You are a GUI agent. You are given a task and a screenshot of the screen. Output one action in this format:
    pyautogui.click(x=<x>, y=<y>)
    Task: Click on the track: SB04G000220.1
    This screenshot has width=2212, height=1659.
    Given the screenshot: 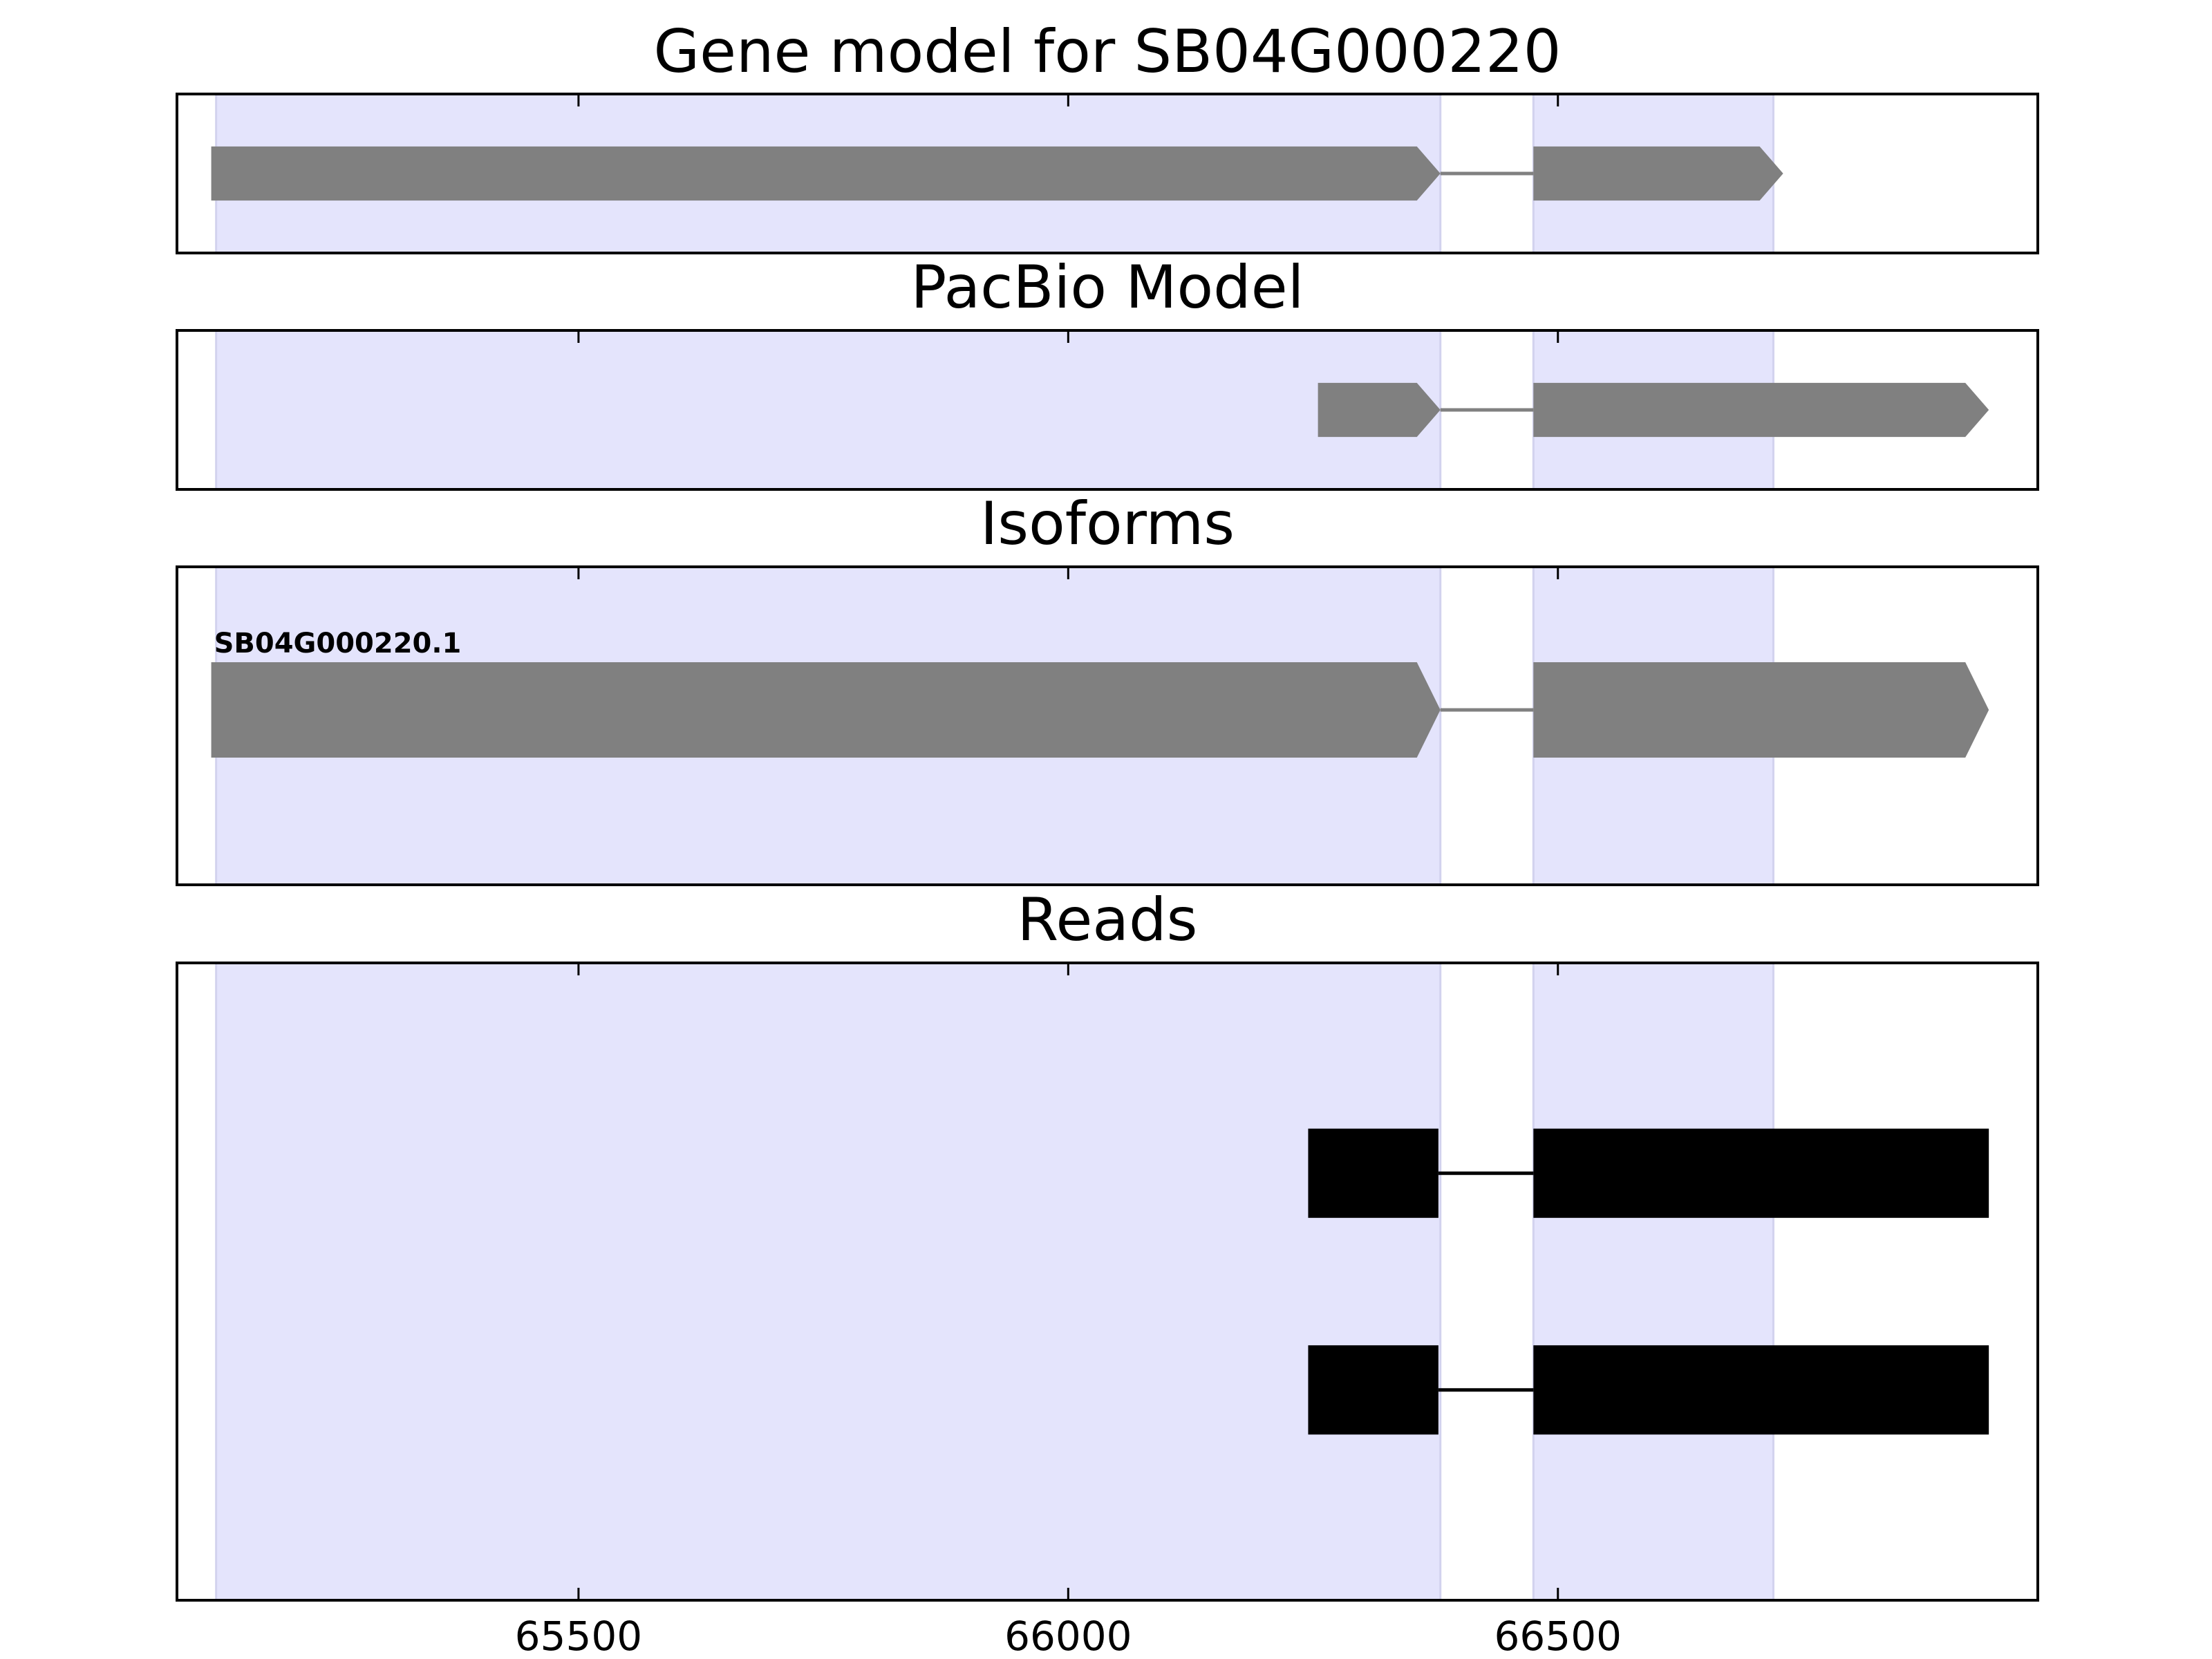 What is the action you would take?
    pyautogui.click(x=1100, y=693)
    